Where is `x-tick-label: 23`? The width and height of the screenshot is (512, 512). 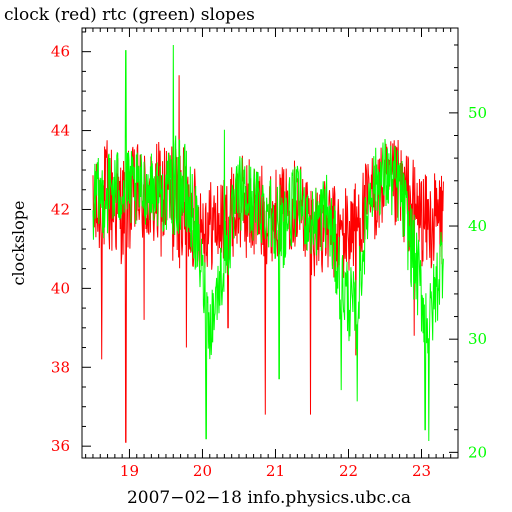
x-tick-label: 23 is located at coordinates (421, 471).